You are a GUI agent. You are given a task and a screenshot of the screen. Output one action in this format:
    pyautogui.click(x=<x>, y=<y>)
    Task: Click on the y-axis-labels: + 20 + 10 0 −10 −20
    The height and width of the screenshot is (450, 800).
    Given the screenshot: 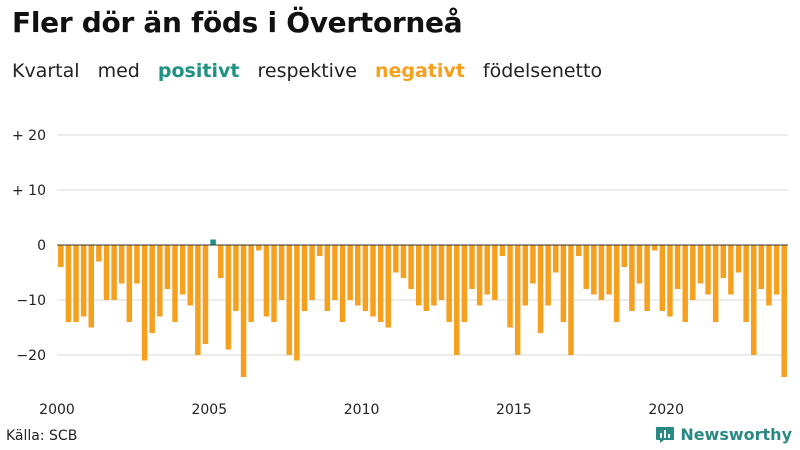 What is the action you would take?
    pyautogui.click(x=29, y=246)
    